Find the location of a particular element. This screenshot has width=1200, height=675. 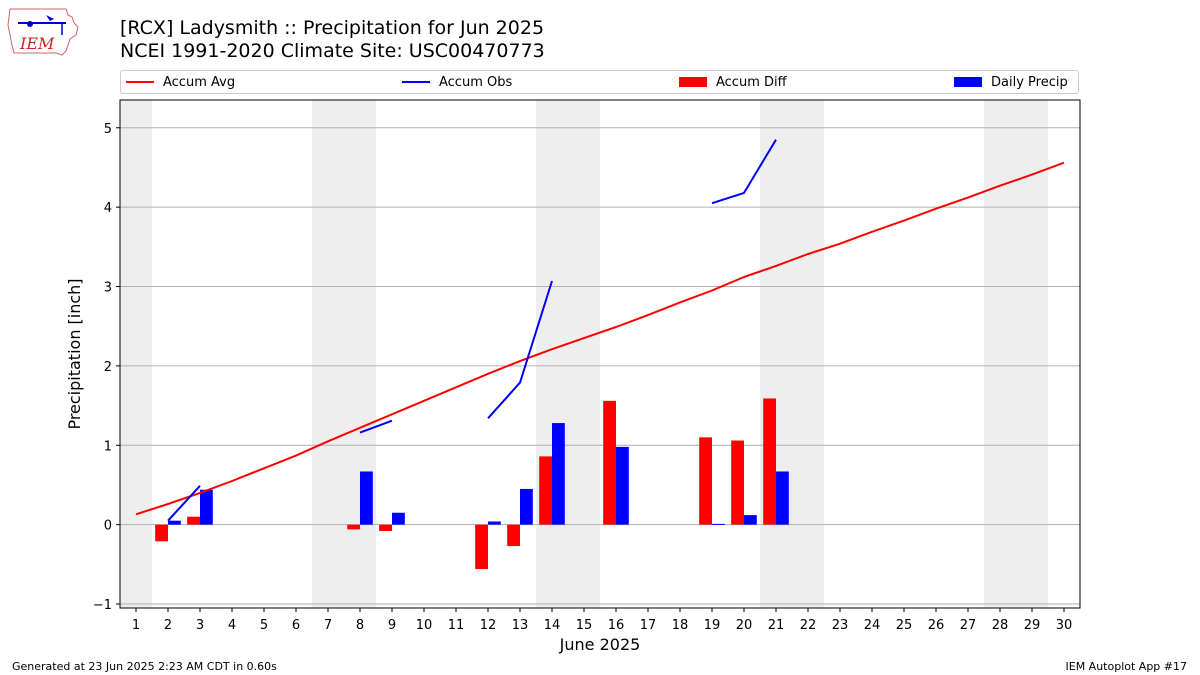

x-tick-label: 10 is located at coordinates (424, 625).